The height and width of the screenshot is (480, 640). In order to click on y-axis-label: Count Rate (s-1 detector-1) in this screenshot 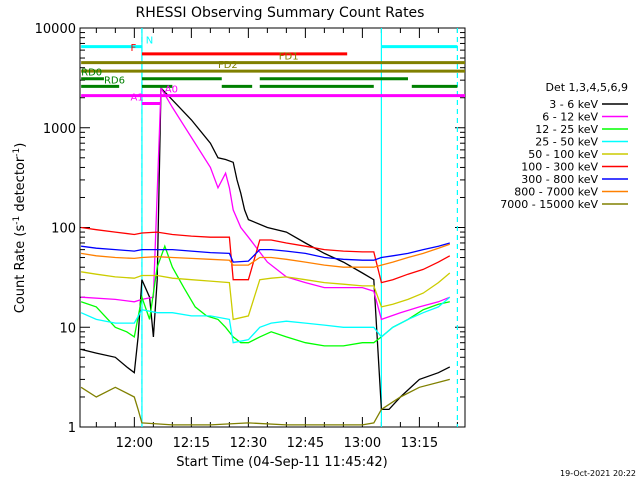, I will do `click(20, 228)`.